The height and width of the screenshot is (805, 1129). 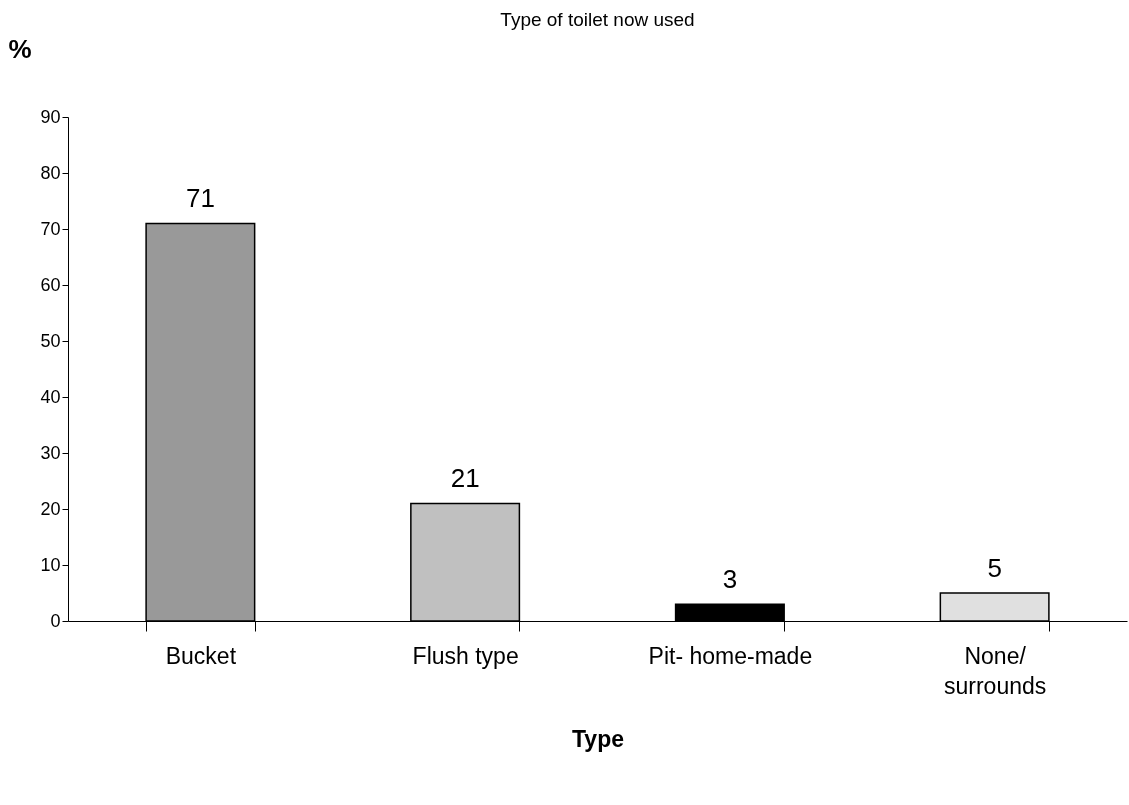 I want to click on y-tick-label: 40, so click(x=50, y=396).